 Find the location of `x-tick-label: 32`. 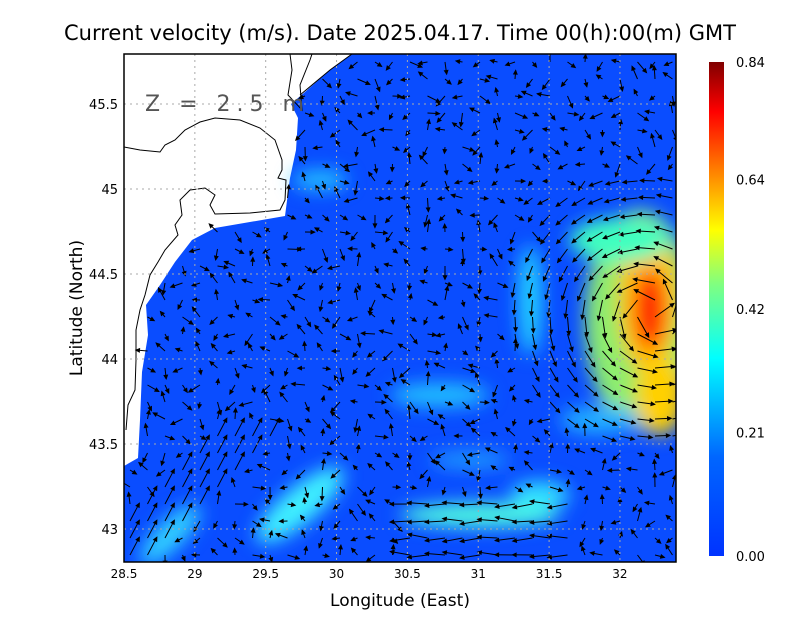

x-tick-label: 32 is located at coordinates (619, 574).